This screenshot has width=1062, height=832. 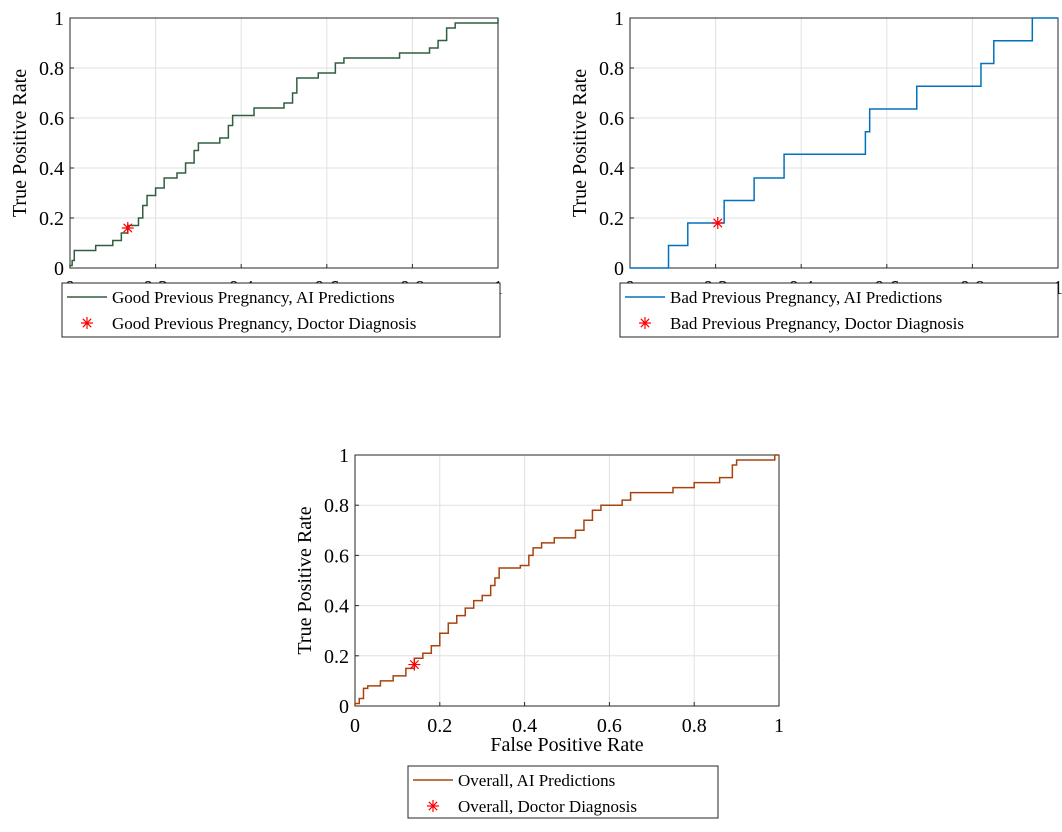 What do you see at coordinates (547, 806) in the screenshot?
I see `legend-label: Overall, Doctor Diagnosis` at bounding box center [547, 806].